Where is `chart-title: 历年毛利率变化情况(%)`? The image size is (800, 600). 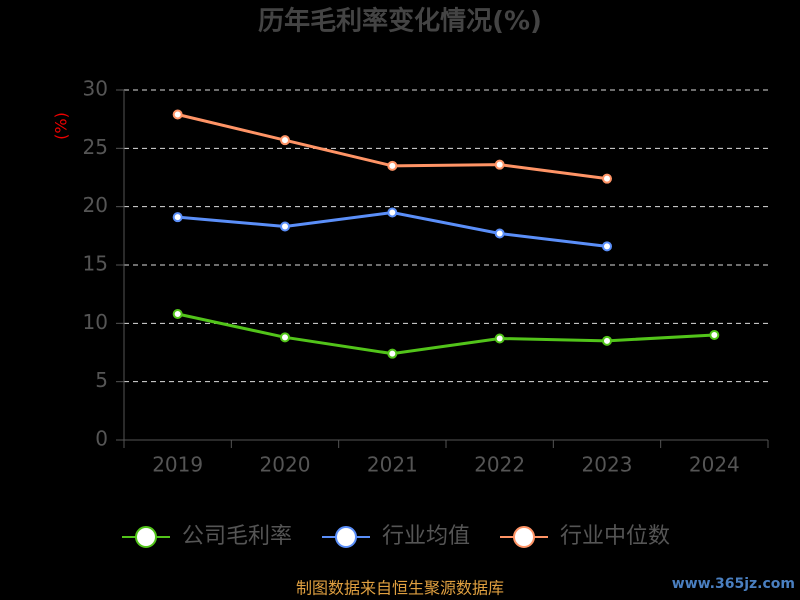
chart-title: 历年毛利率变化情况(%) is located at coordinates (400, 21).